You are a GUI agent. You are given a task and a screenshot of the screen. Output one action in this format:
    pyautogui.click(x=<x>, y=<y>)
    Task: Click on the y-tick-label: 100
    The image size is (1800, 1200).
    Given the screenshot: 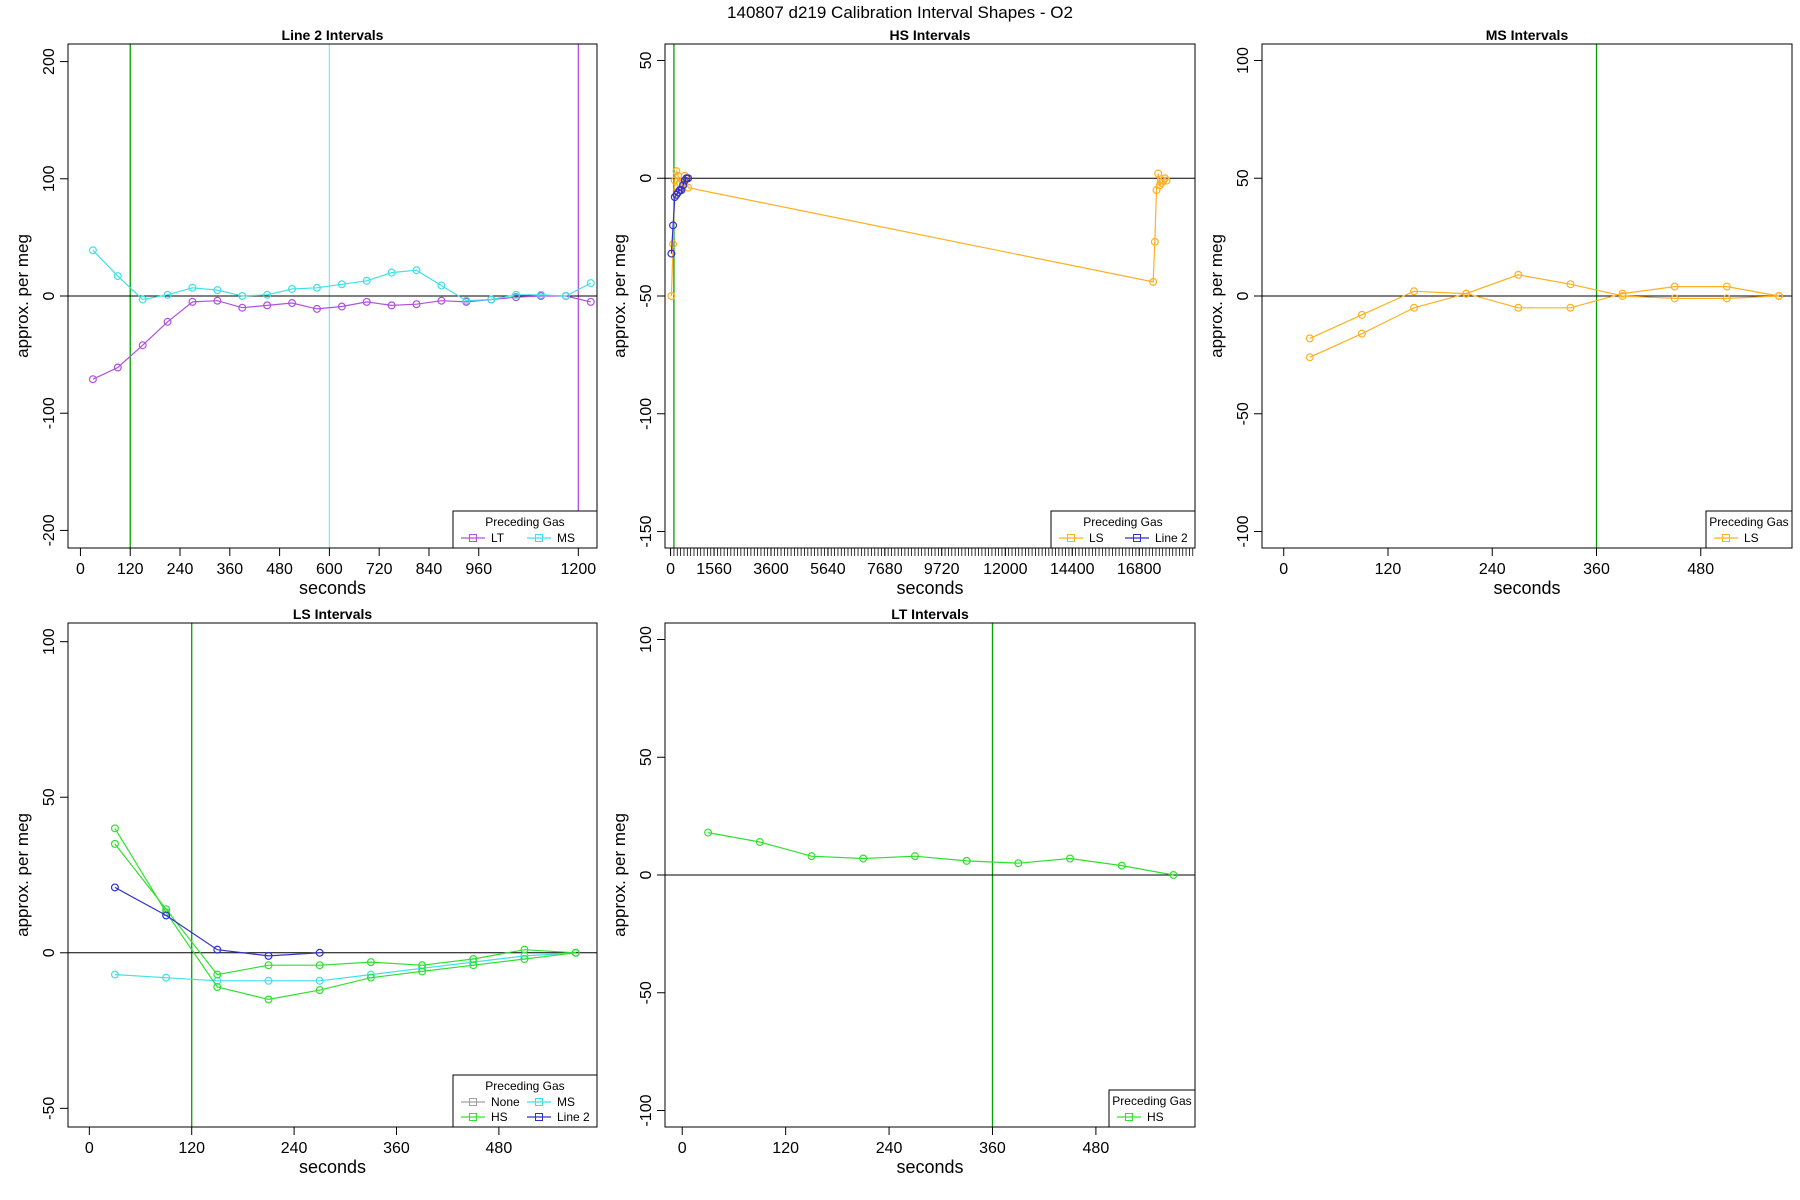 What is the action you would take?
    pyautogui.click(x=49, y=178)
    